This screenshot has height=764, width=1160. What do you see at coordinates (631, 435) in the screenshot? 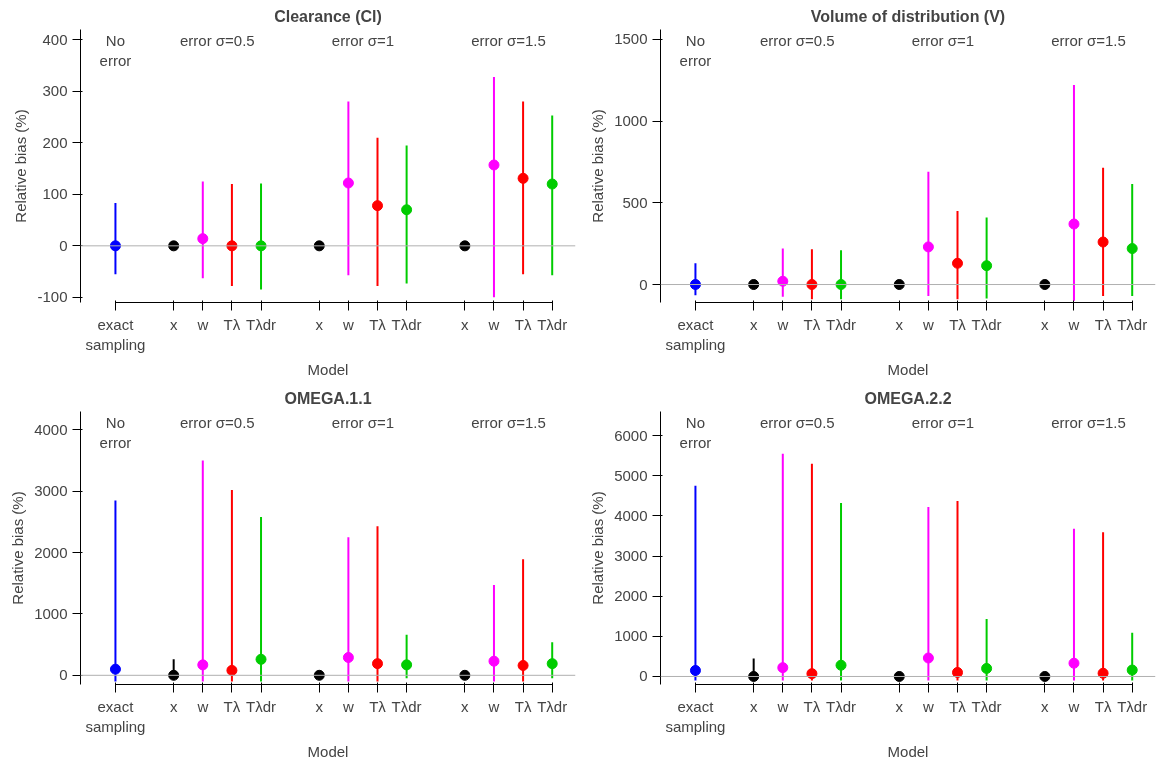
I see `y-tick-label: 6000` at bounding box center [631, 435].